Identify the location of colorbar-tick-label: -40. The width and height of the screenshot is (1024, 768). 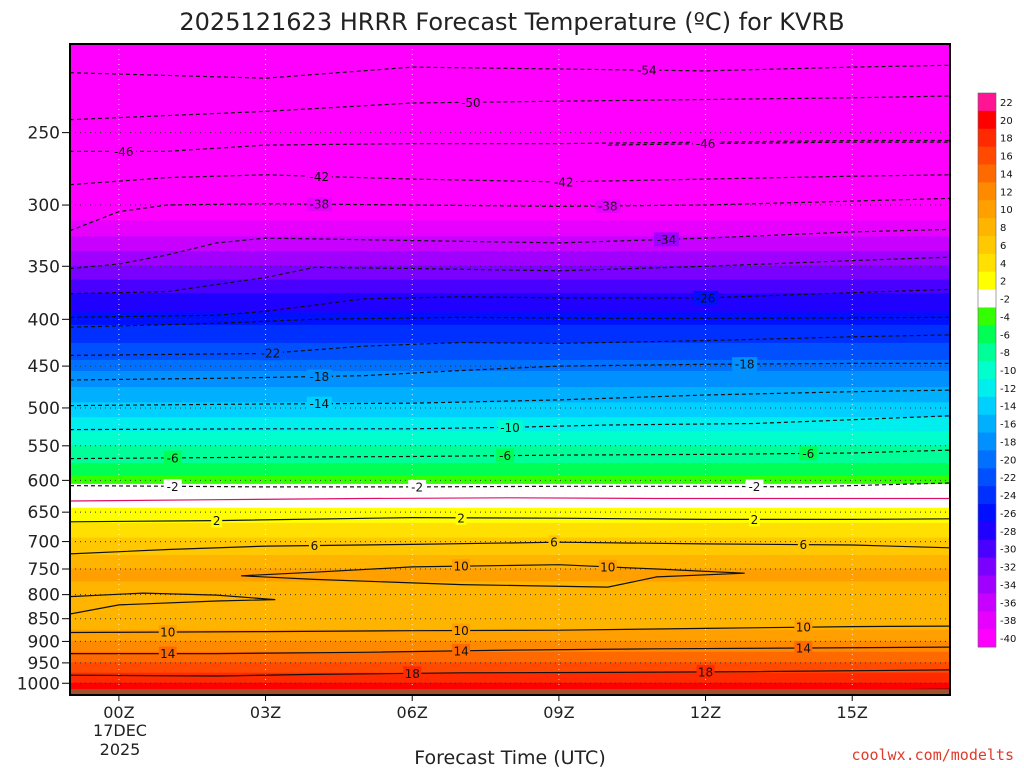
(1008, 639).